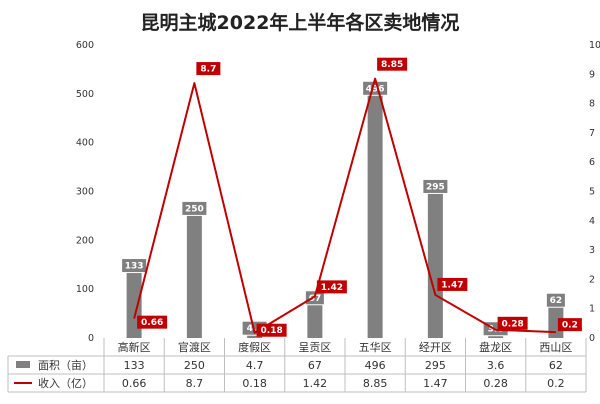  I want to click on line-value-label: 0.66, so click(152, 323).